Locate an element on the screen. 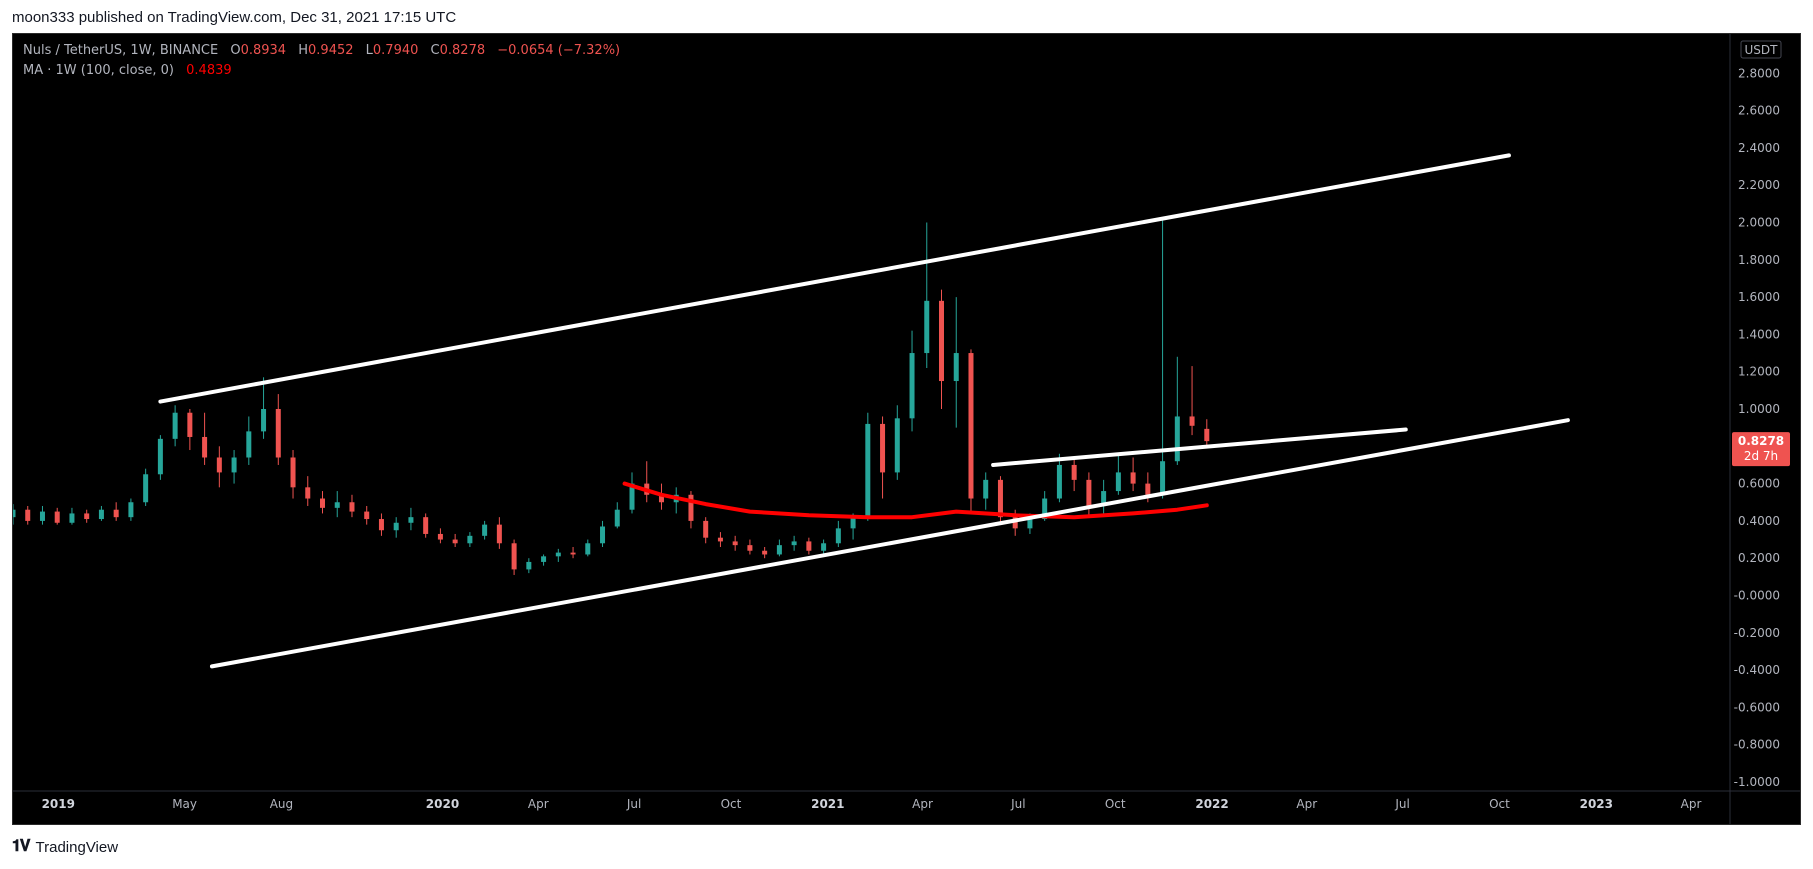 This screenshot has width=1813, height=869. footer-logo: 𝟏𝐕 TradingView is located at coordinates (65, 847).